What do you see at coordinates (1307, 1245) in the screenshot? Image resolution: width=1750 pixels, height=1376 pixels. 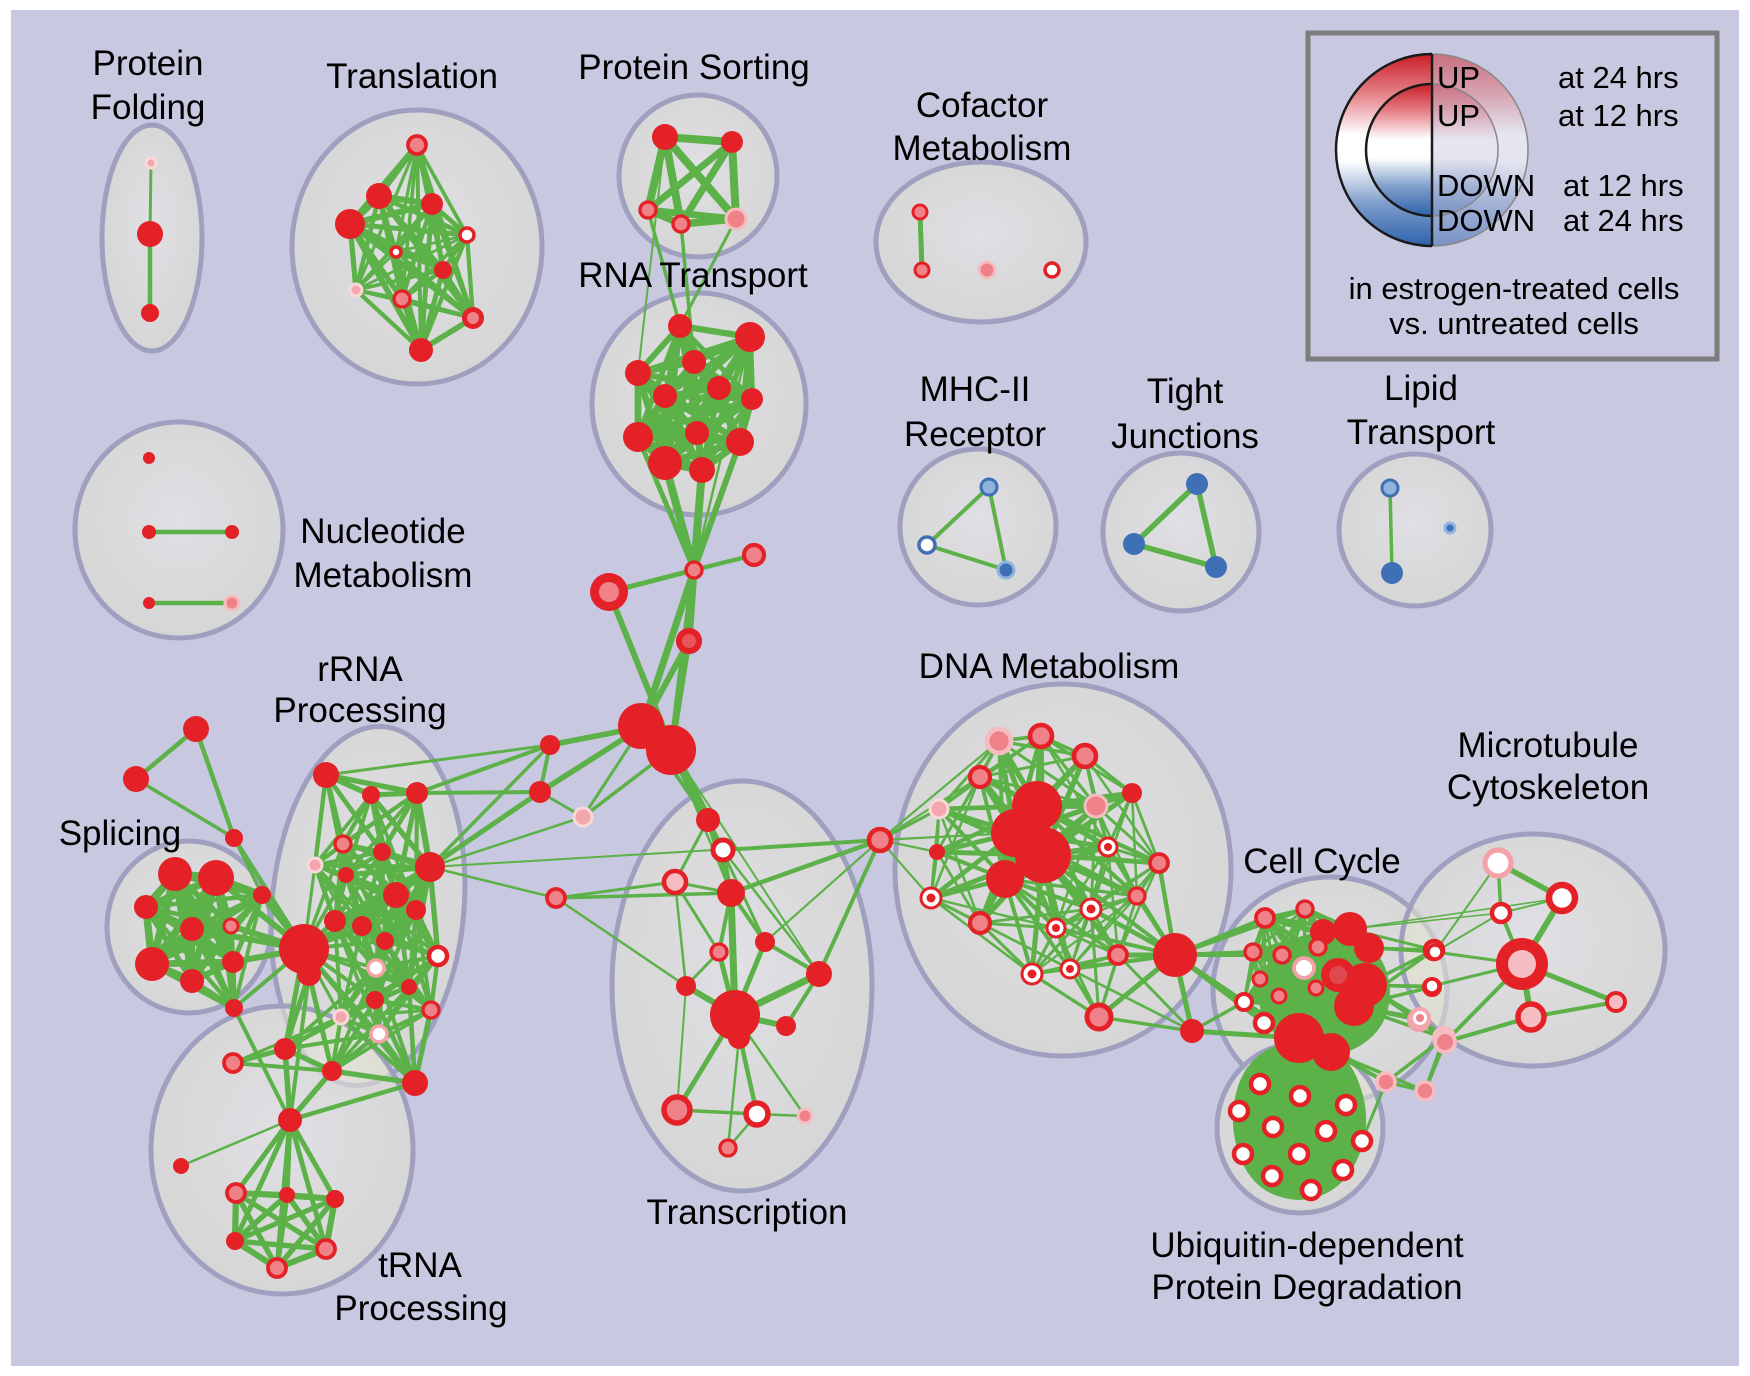 I see `svg-text: Ubiquitin-dependent` at bounding box center [1307, 1245].